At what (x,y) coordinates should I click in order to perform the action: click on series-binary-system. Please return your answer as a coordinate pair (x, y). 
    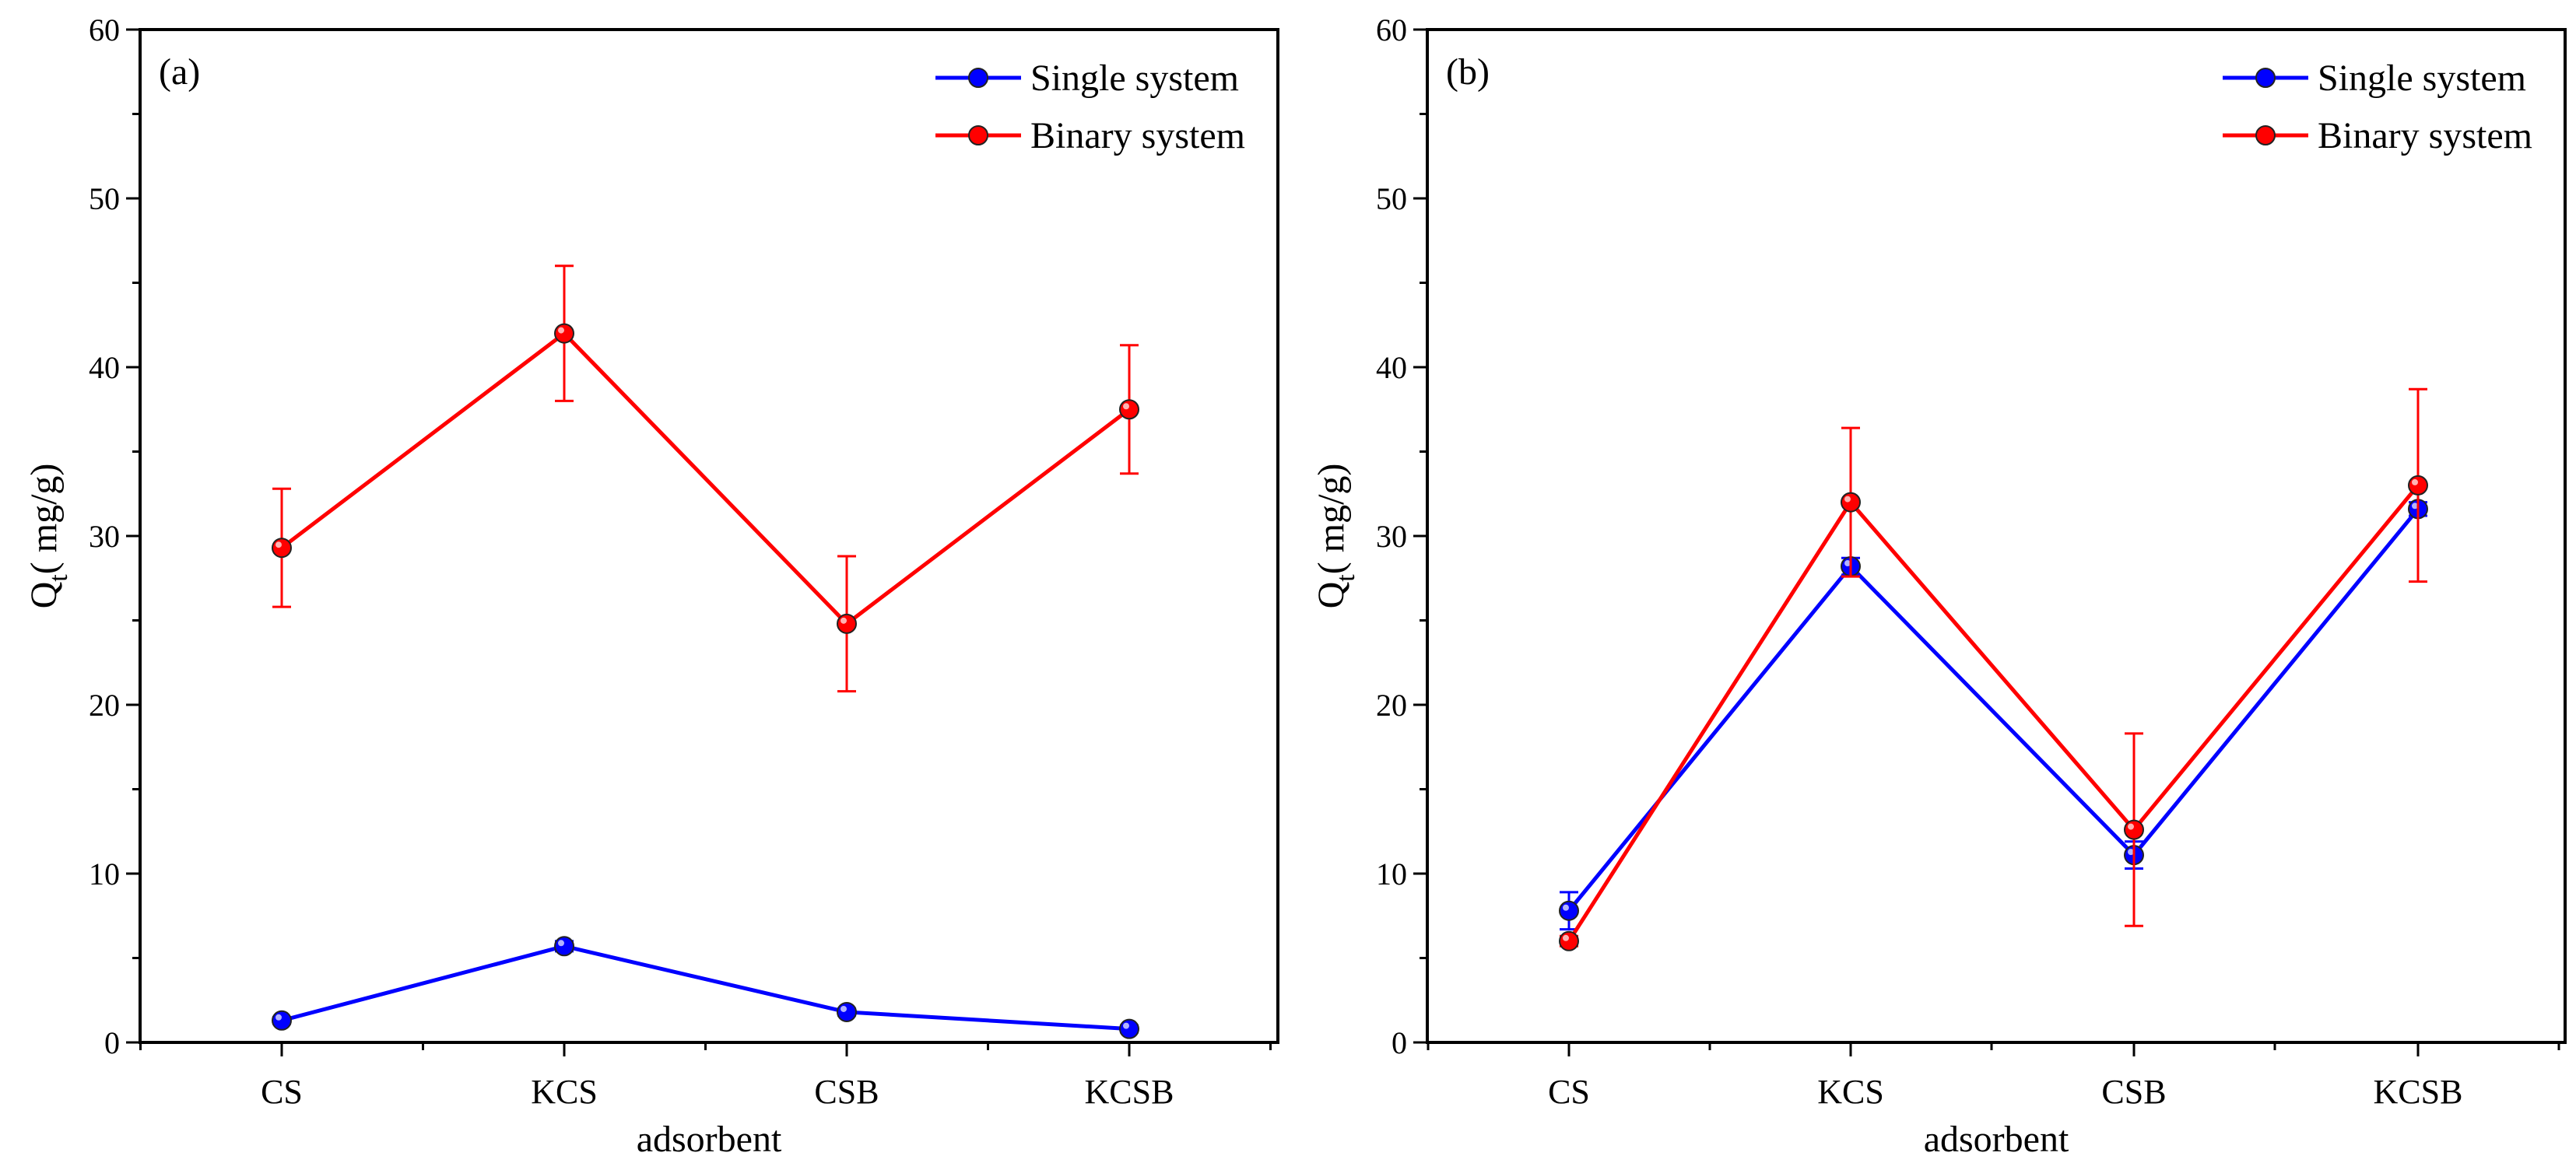
    Looking at the image, I should click on (706, 479).